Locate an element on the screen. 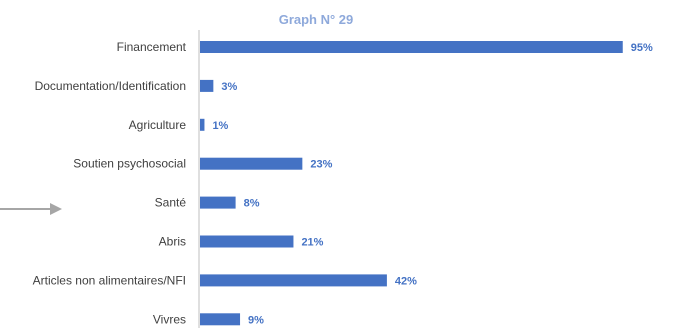 The width and height of the screenshot is (689, 332). data-label: 1% is located at coordinates (220, 126).